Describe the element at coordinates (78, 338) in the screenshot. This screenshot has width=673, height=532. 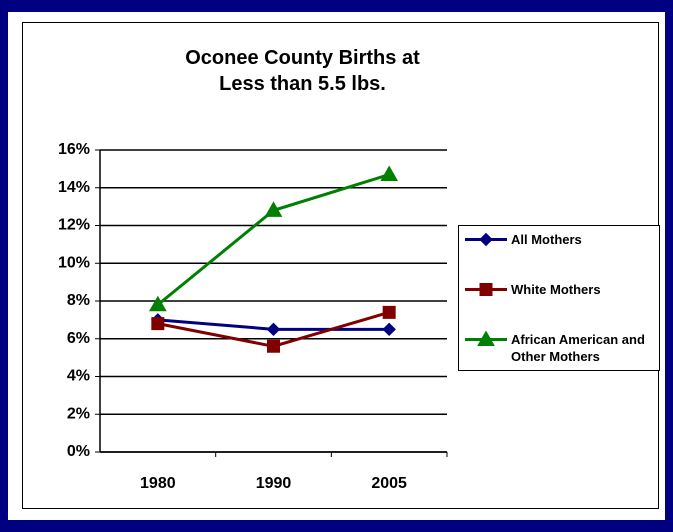
I see `y-tick-label: 6%` at that location.